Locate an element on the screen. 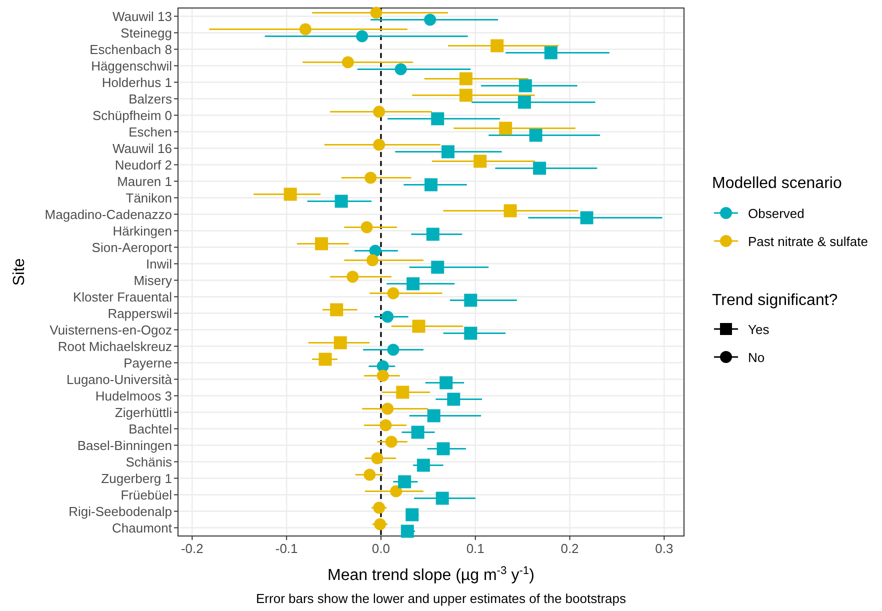  y-tick-label: Früebüel is located at coordinates (146, 494).